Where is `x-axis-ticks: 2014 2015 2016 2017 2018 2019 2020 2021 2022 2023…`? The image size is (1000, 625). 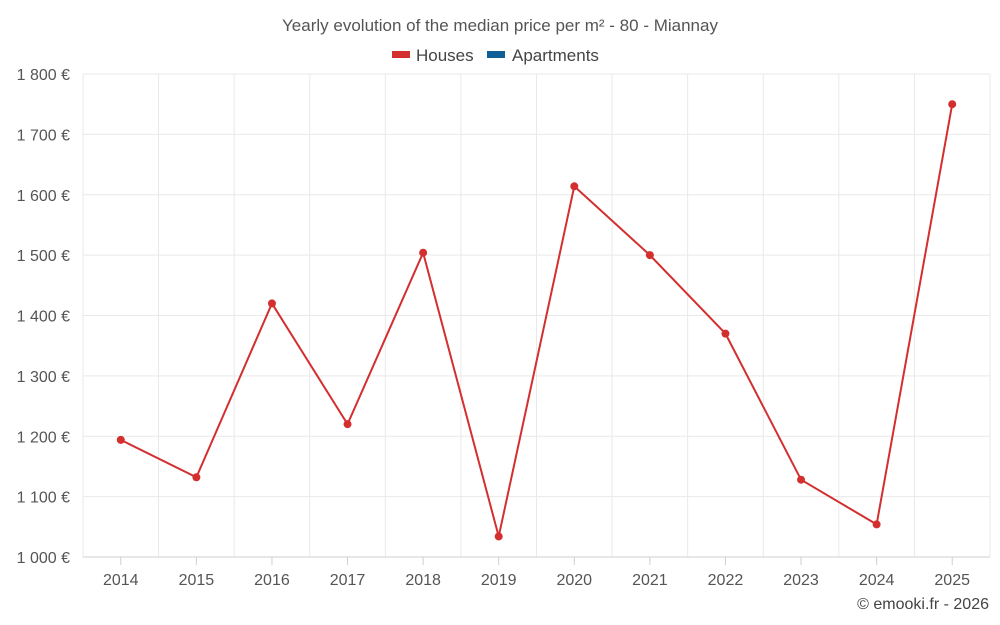 x-axis-ticks: 2014 2015 2016 2017 2018 2019 2020 2021 2022 2023… is located at coordinates (536, 573).